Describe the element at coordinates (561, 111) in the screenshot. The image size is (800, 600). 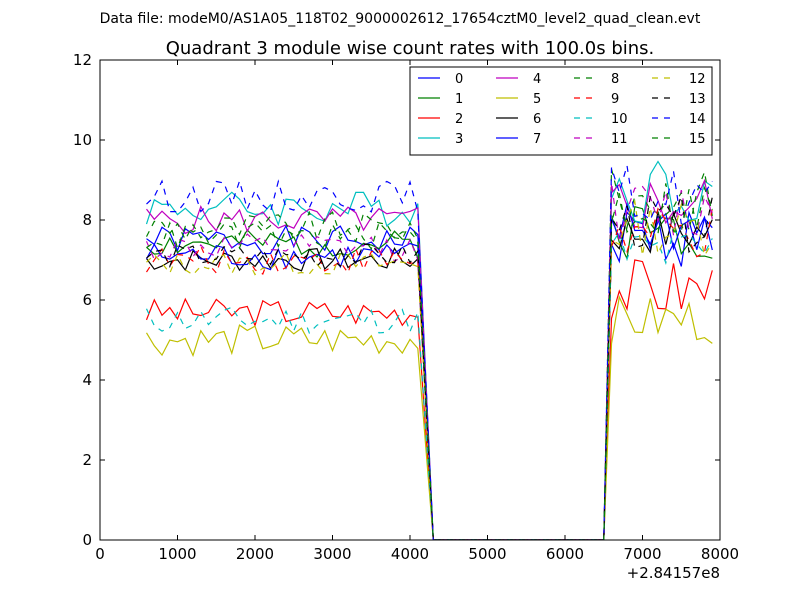
I see `legend-box` at that location.